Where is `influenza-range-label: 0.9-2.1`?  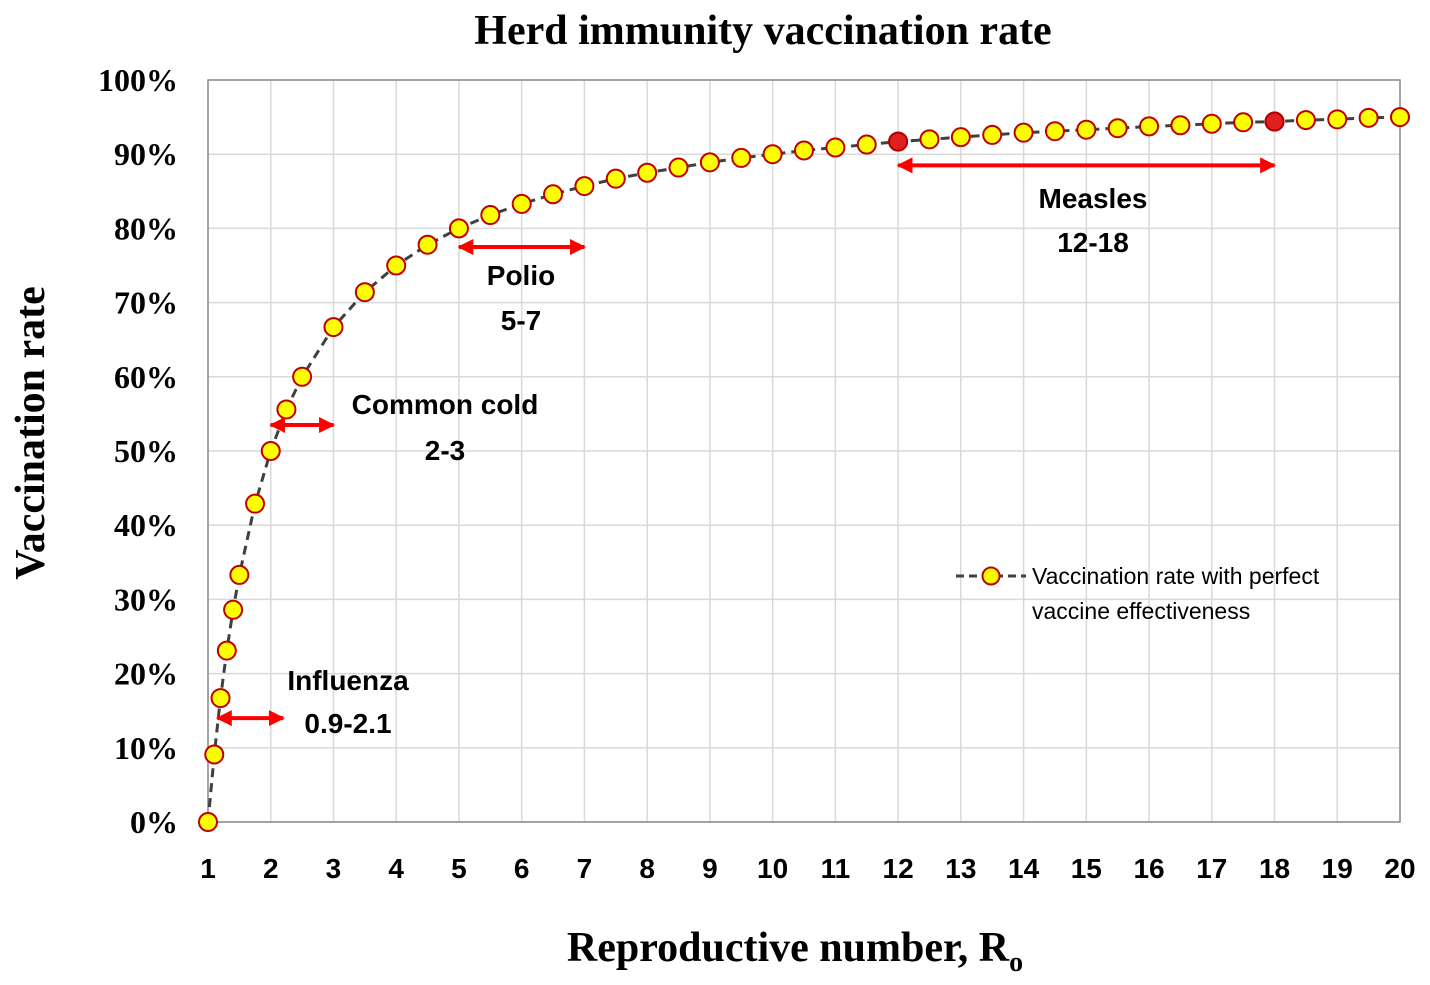
influenza-range-label: 0.9-2.1 is located at coordinates (347, 723).